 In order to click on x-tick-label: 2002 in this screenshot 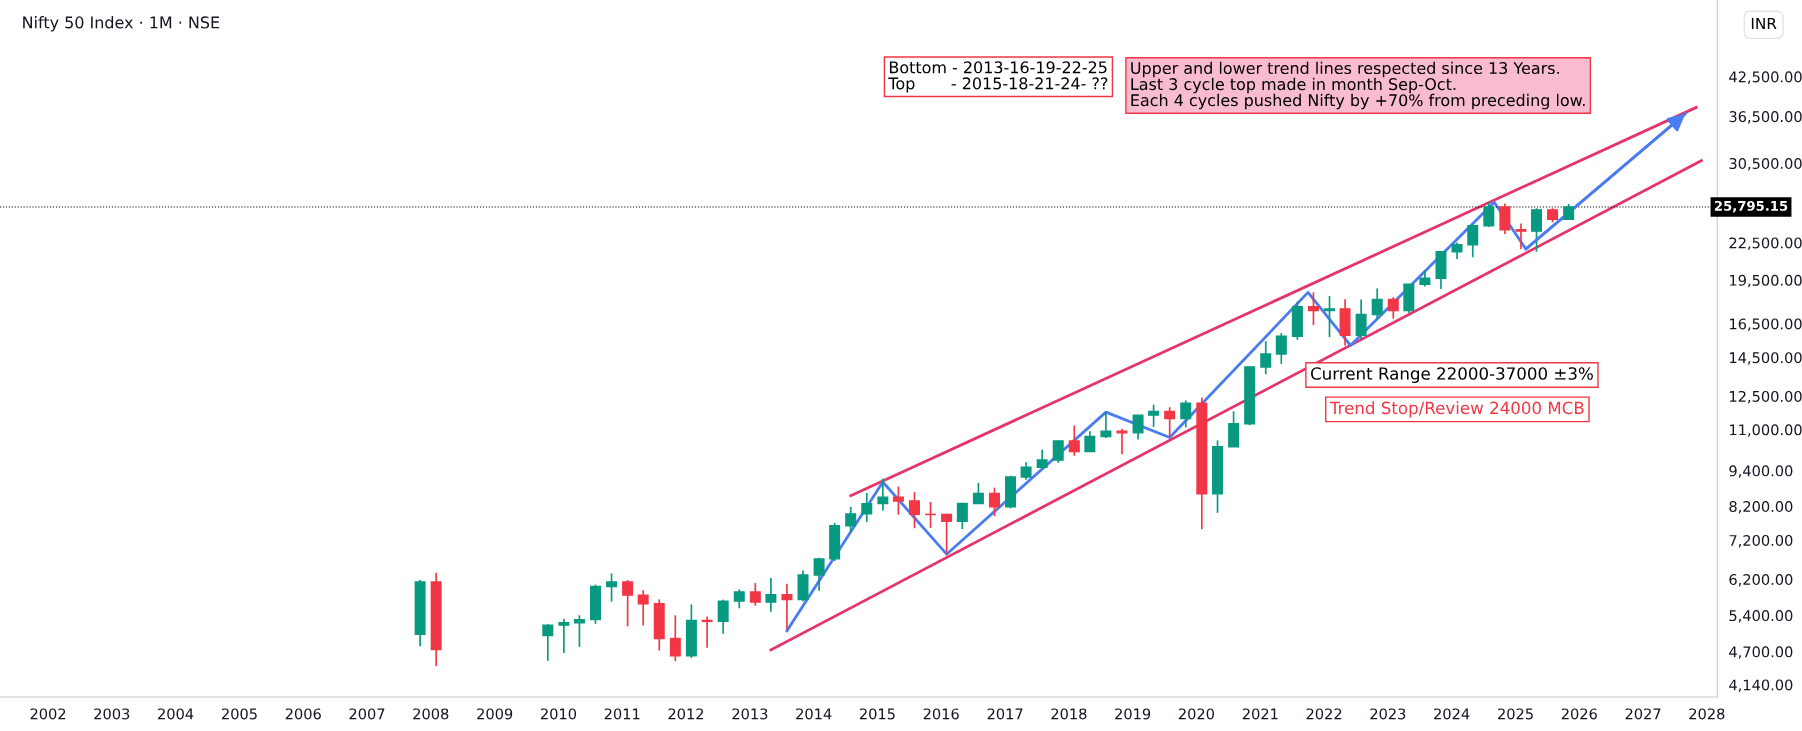, I will do `click(48, 714)`.